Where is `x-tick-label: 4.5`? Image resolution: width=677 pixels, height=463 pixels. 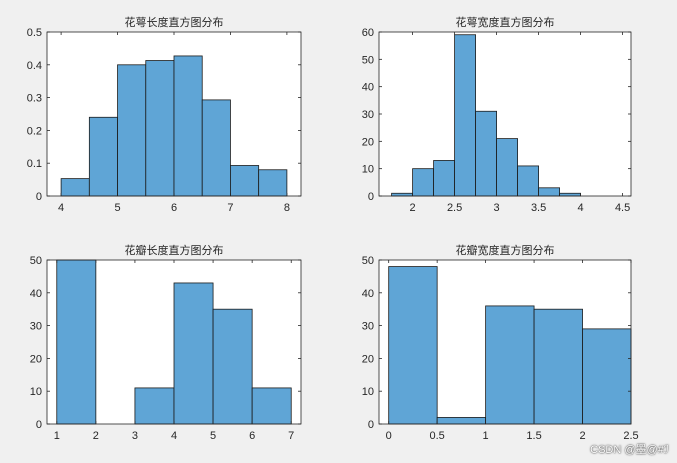 x-tick-label: 4.5 is located at coordinates (622, 208).